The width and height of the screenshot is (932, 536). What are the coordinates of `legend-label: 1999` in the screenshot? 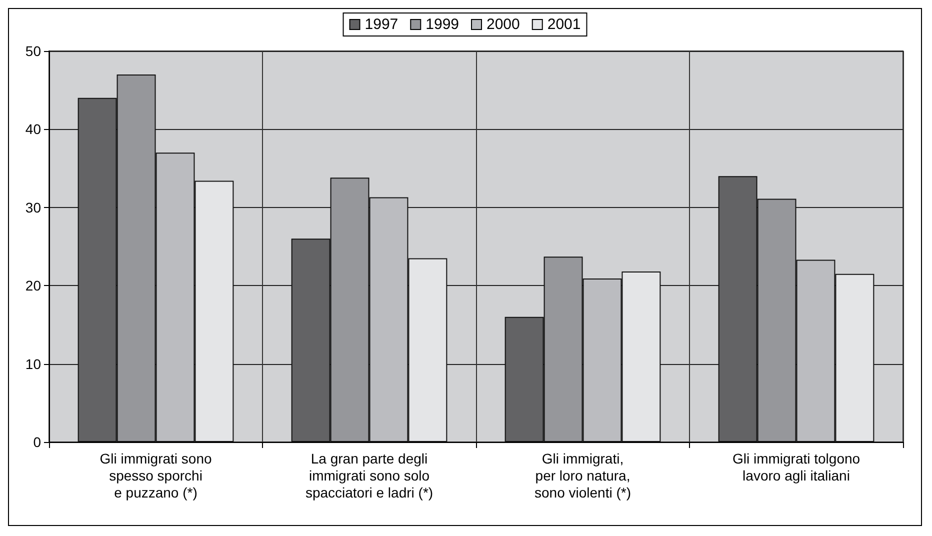 It's located at (443, 24).